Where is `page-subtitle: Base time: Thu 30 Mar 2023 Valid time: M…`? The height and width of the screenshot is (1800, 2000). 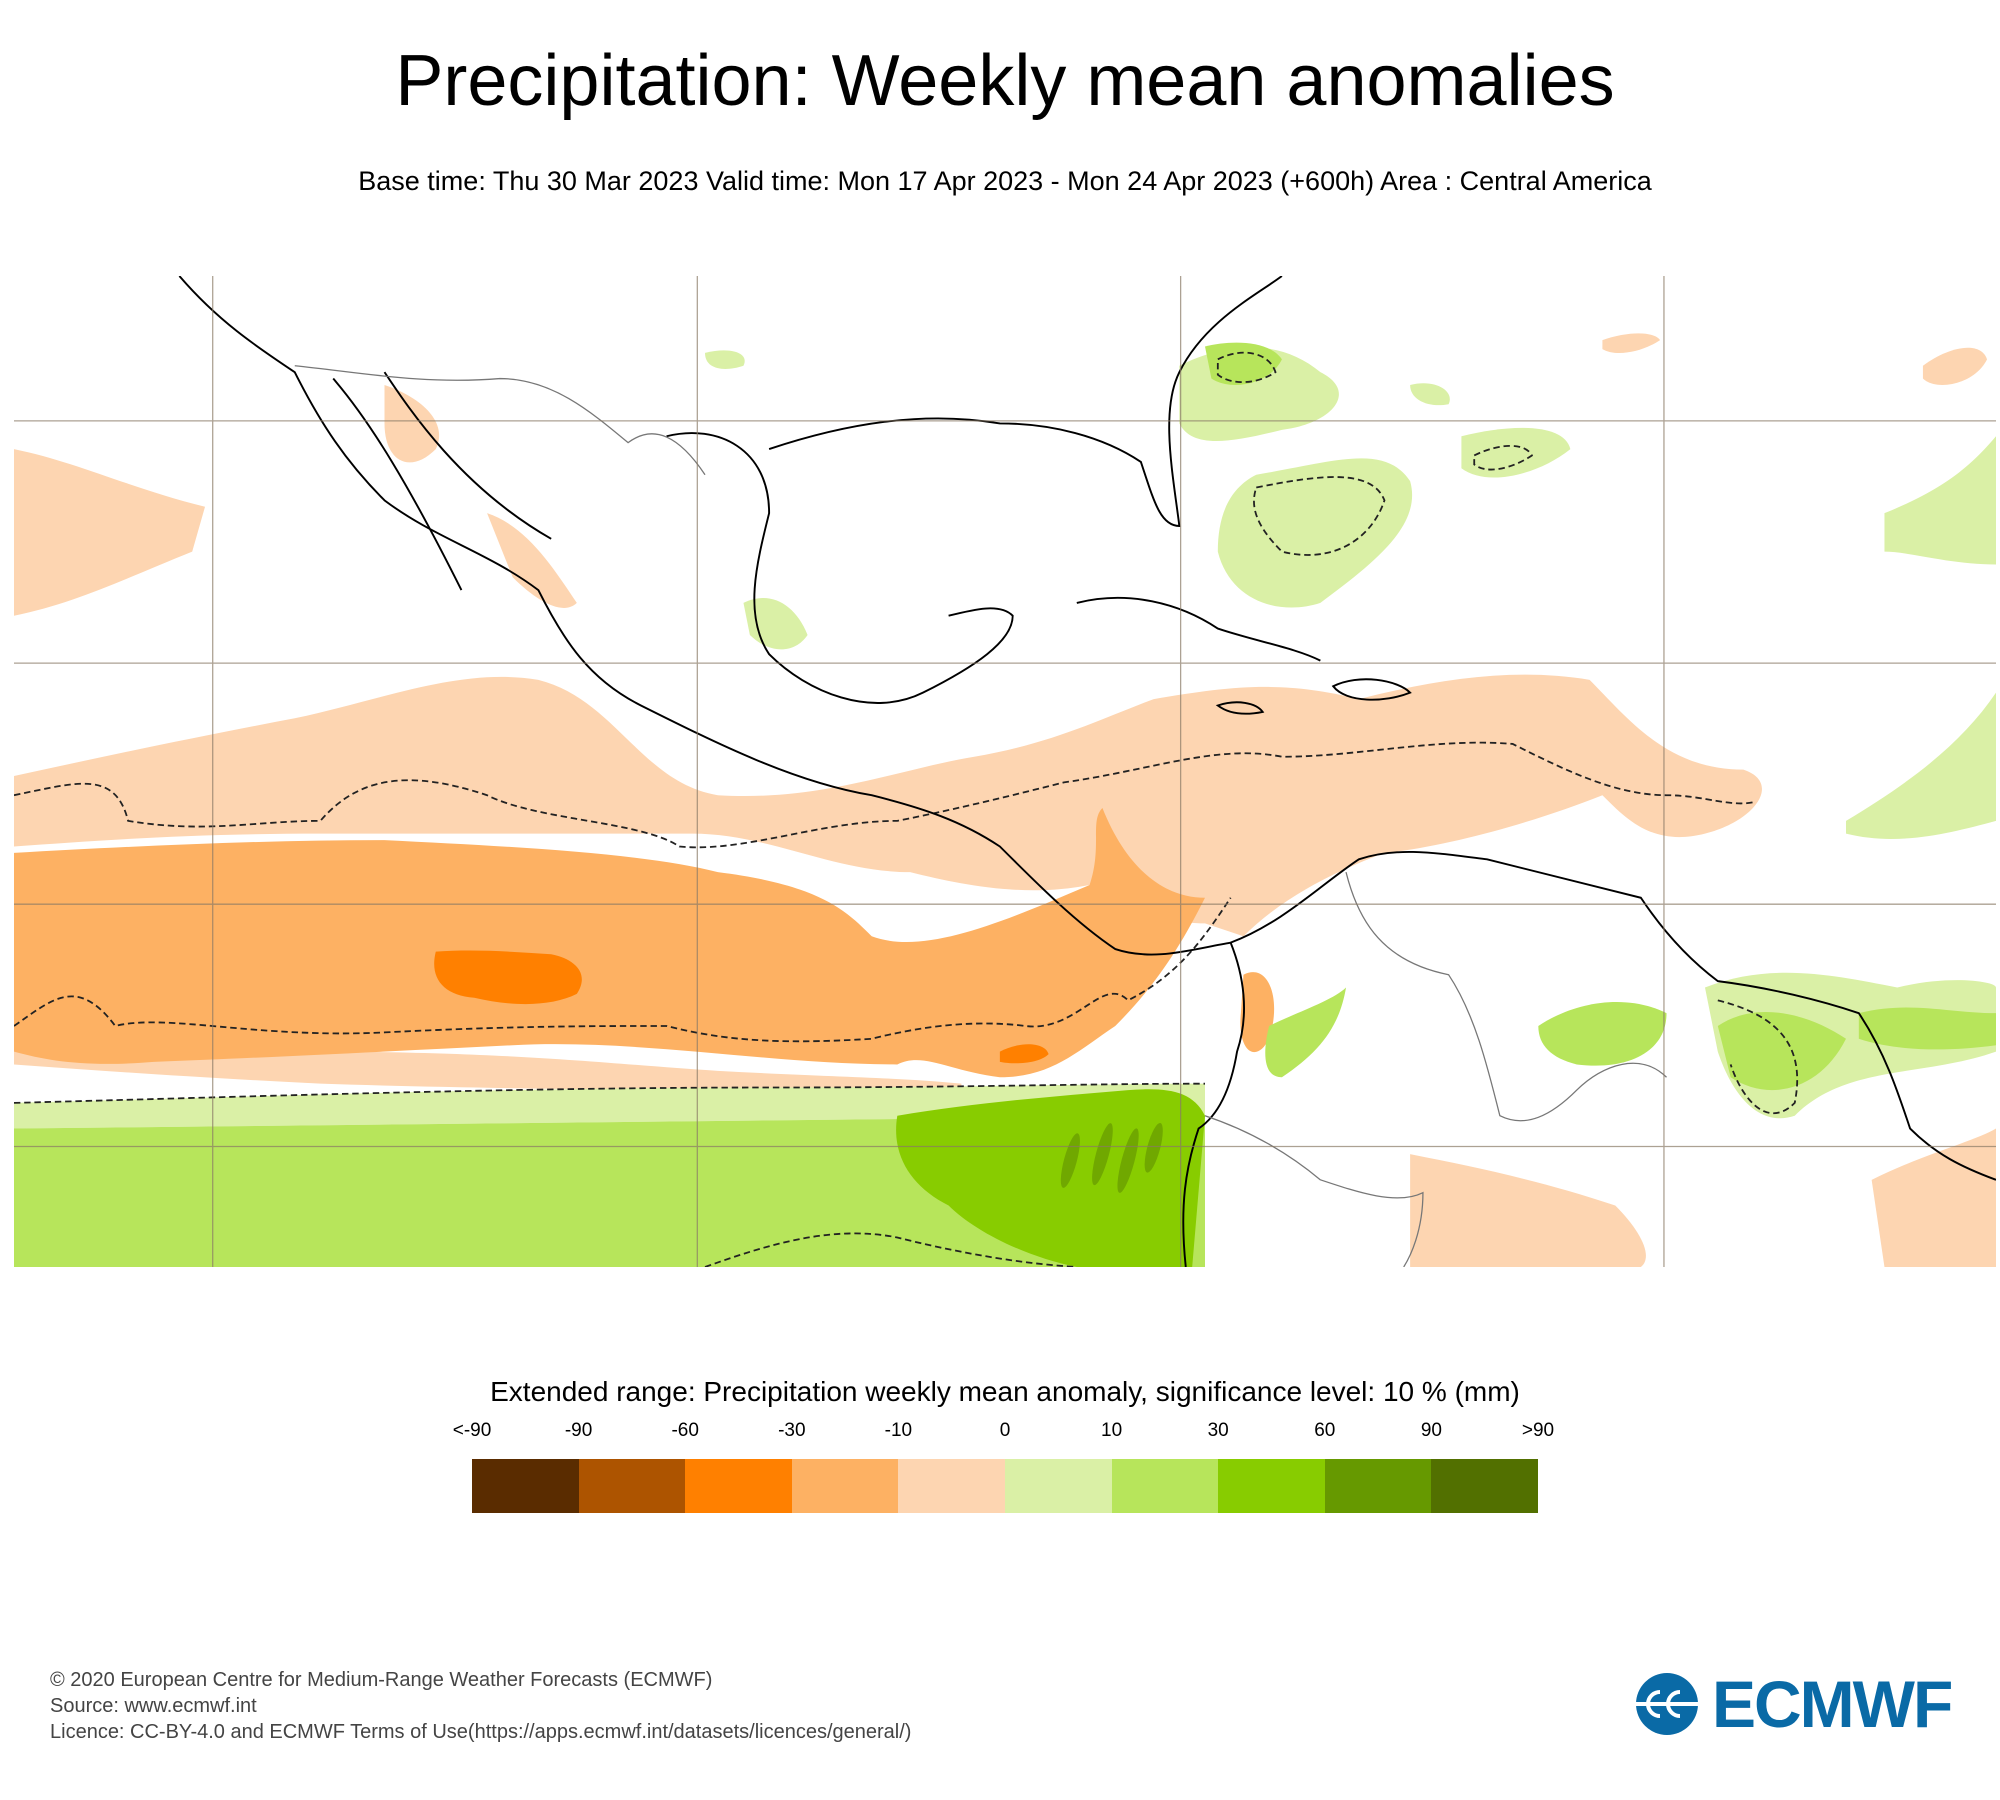 page-subtitle: Base time: Thu 30 Mar 2023 Valid time: M… is located at coordinates (1005, 181).